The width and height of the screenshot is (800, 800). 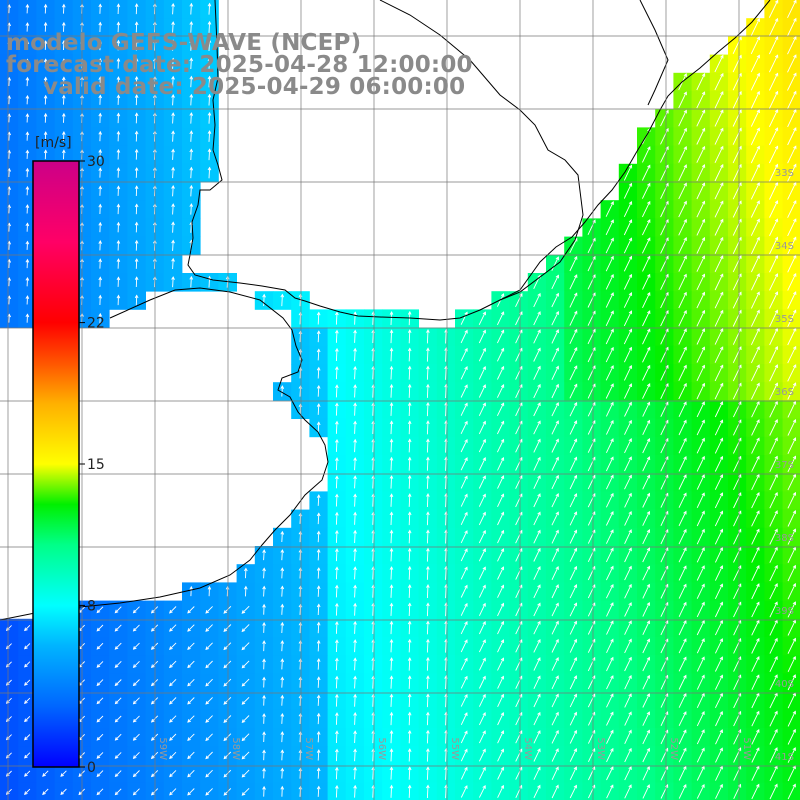 What do you see at coordinates (184, 43) in the screenshot?
I see `model-title: modelo GEFS-WAVE (NCEP)` at bounding box center [184, 43].